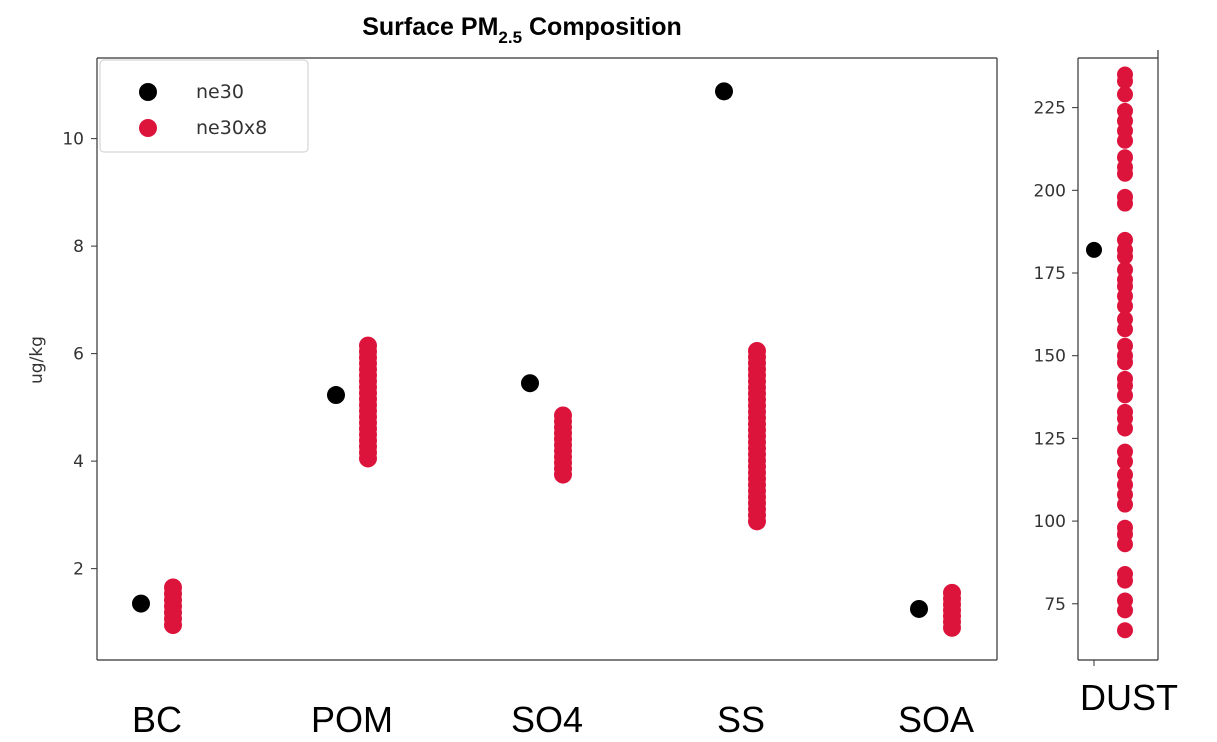  Describe the element at coordinates (1050, 274) in the screenshot. I see `dust-y-tick-label: 175` at that location.